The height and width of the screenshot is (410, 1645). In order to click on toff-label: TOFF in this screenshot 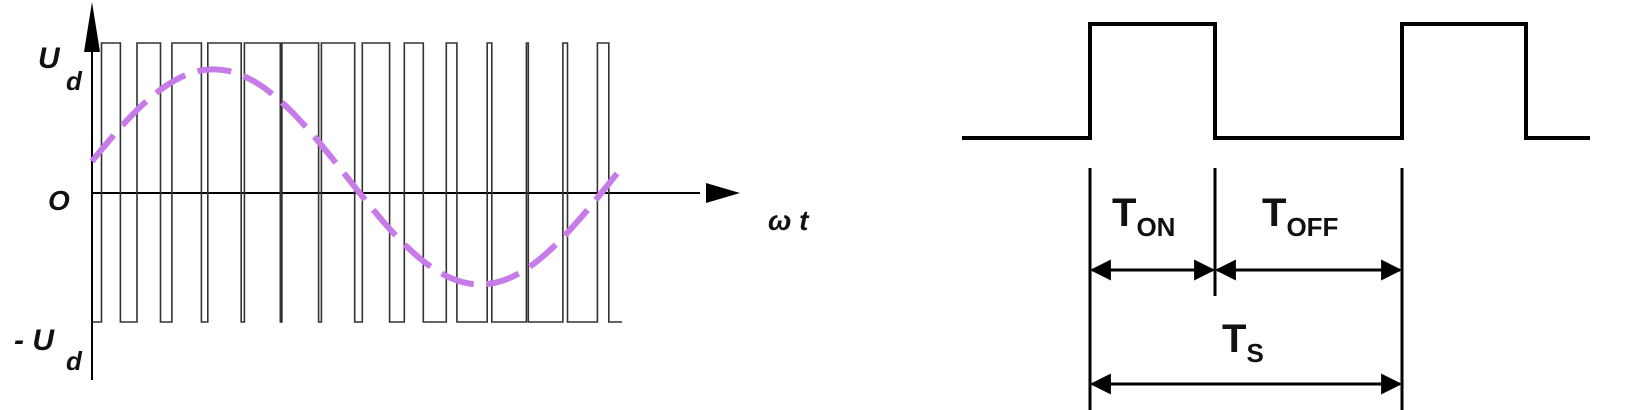, I will do `click(1300, 216)`.